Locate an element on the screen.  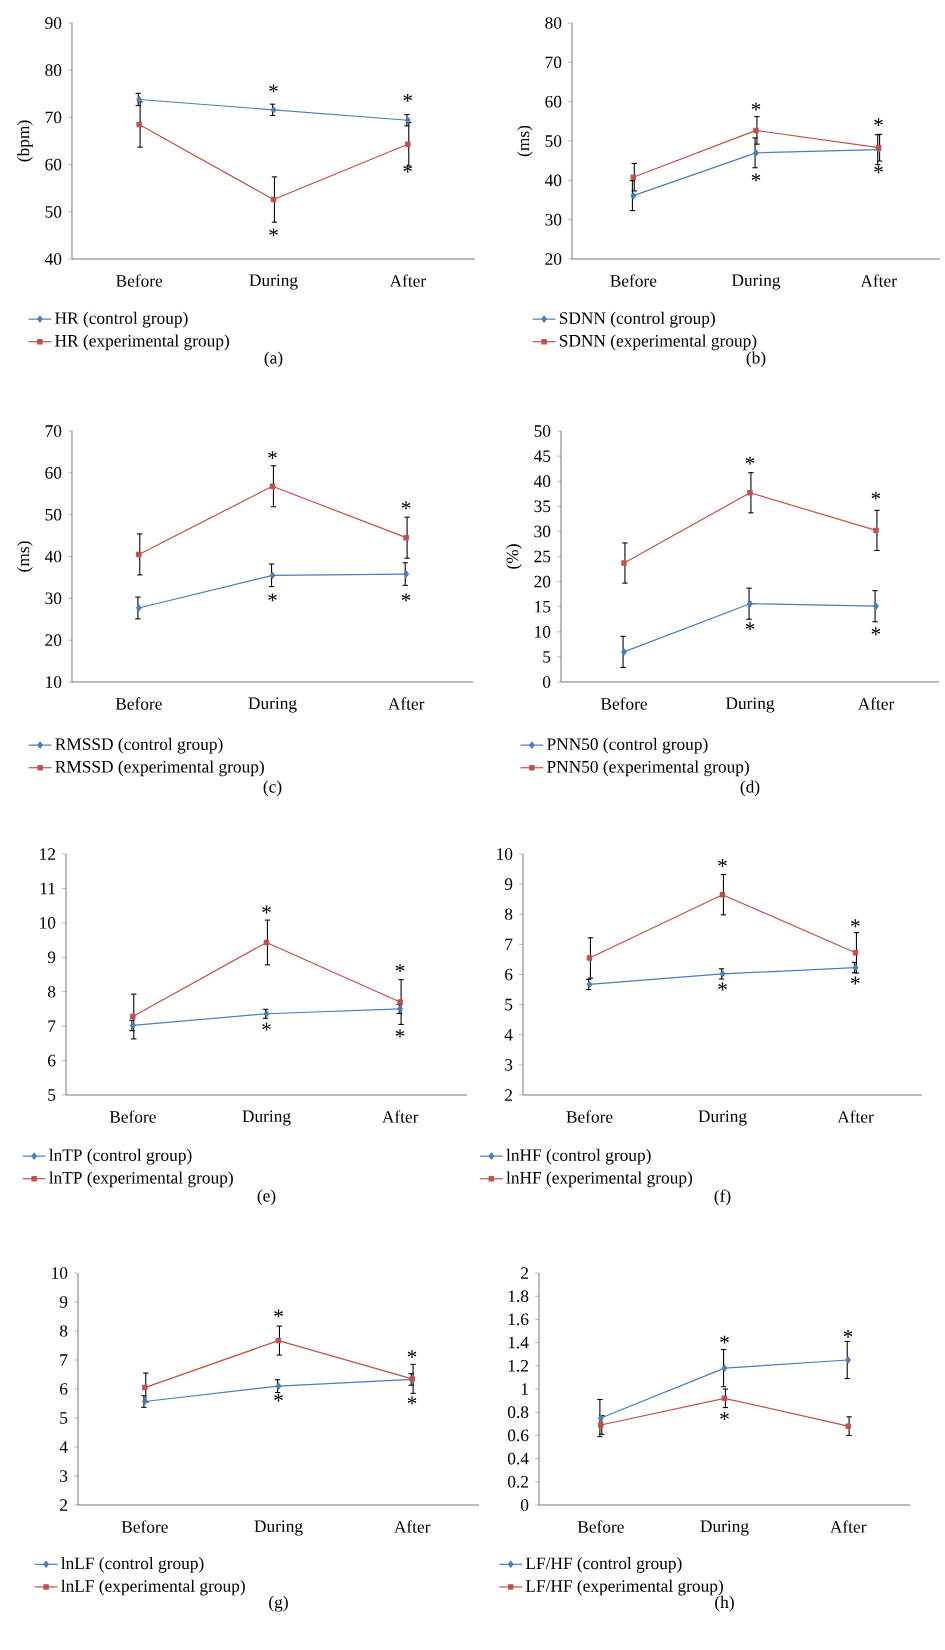
text: (g) is located at coordinates (278, 1603).